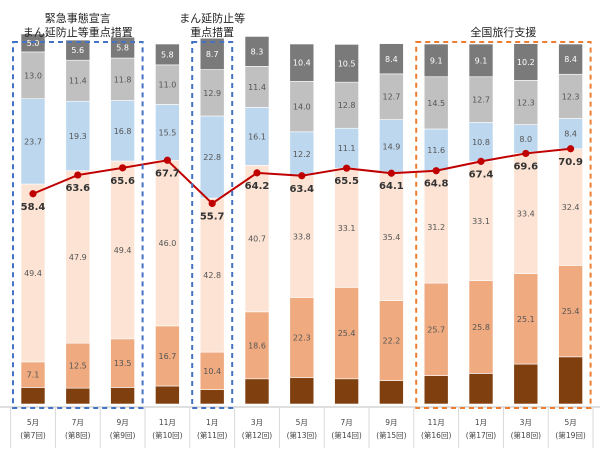 This screenshot has width=600, height=450. I want to click on data-label: 11.4, so click(257, 87).